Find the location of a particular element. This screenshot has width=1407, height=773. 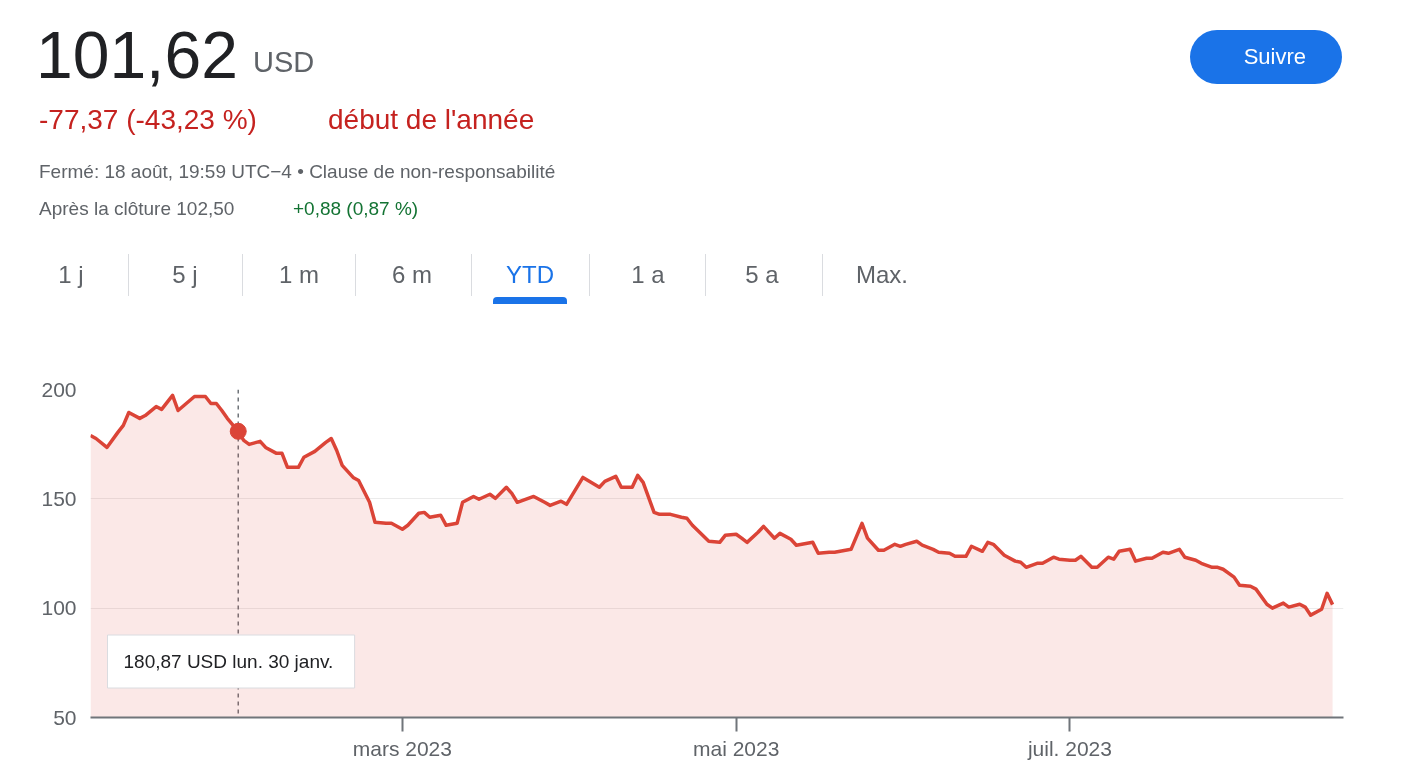

text: -77,37 (-43,23 %) is located at coordinates (148, 120).